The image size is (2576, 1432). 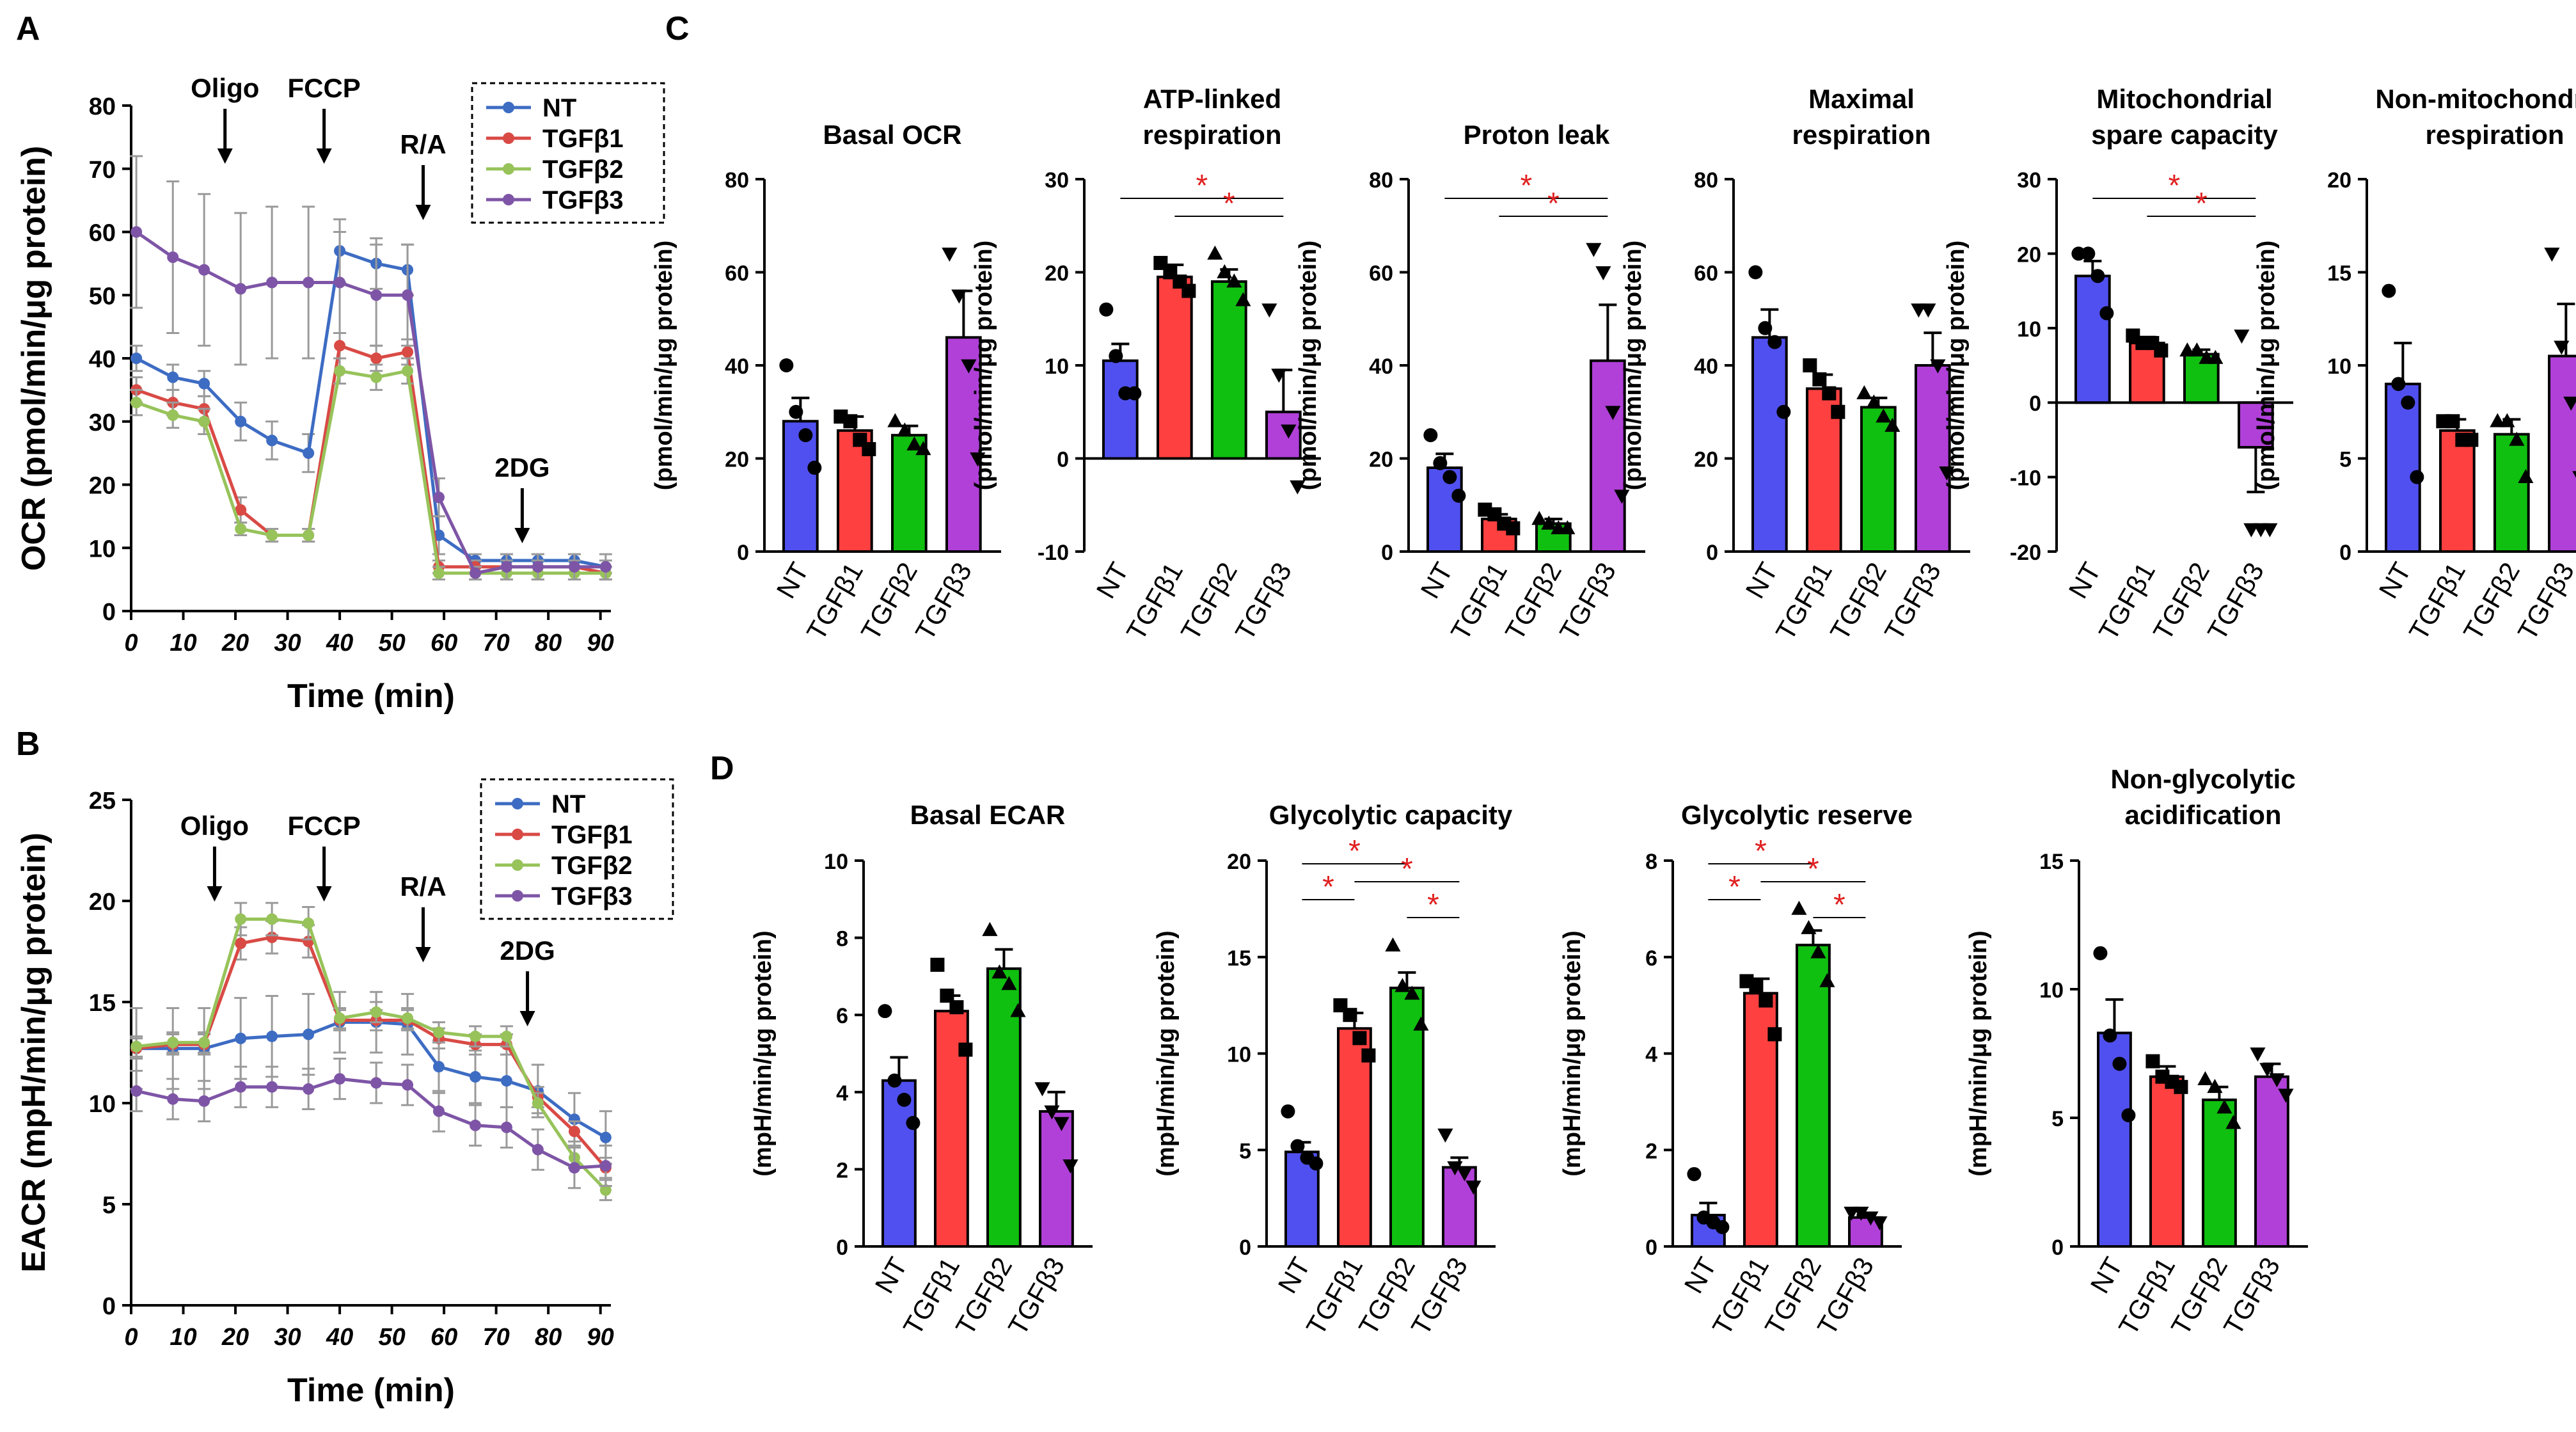 What do you see at coordinates (102, 106) in the screenshot?
I see `y-tick-label: 80` at bounding box center [102, 106].